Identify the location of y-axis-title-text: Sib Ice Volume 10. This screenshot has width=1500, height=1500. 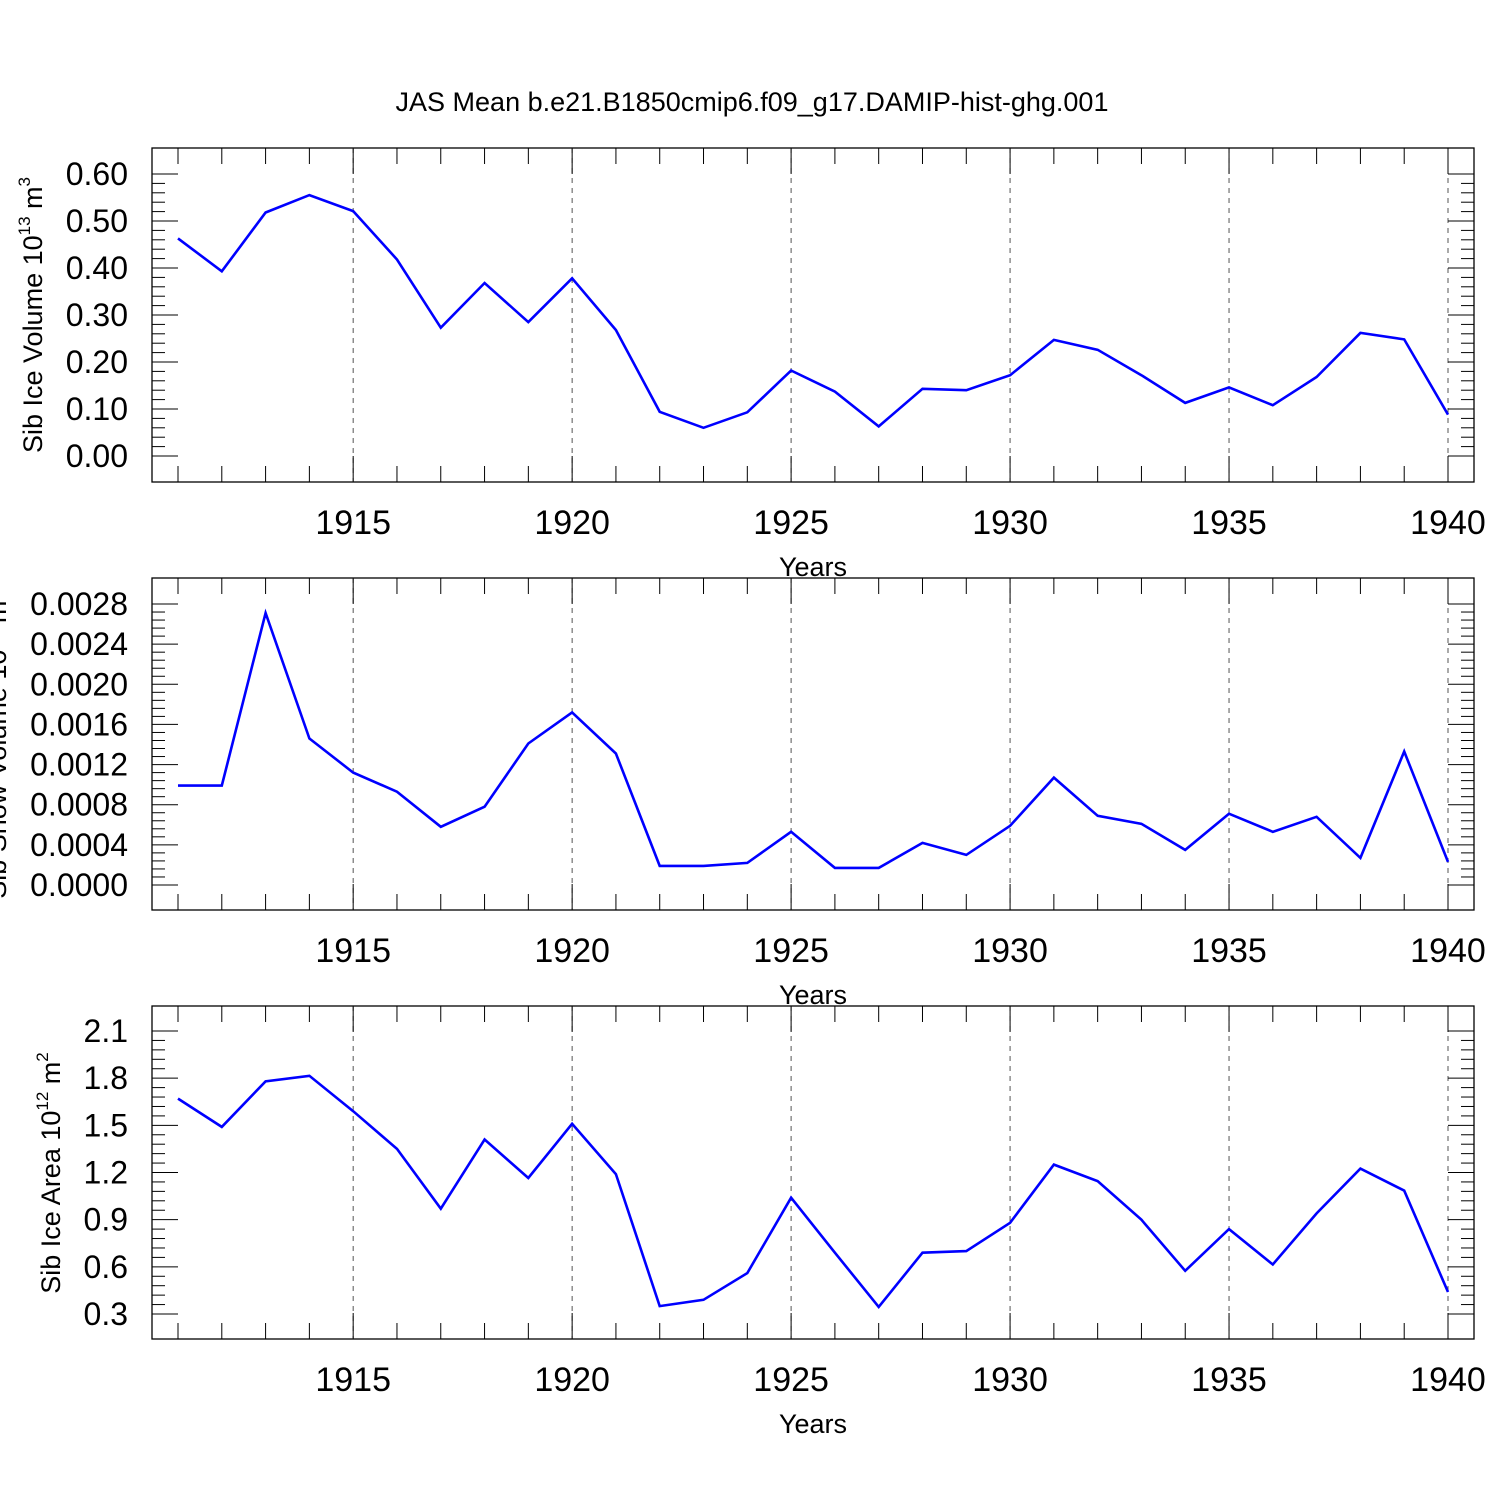
(33, 344).